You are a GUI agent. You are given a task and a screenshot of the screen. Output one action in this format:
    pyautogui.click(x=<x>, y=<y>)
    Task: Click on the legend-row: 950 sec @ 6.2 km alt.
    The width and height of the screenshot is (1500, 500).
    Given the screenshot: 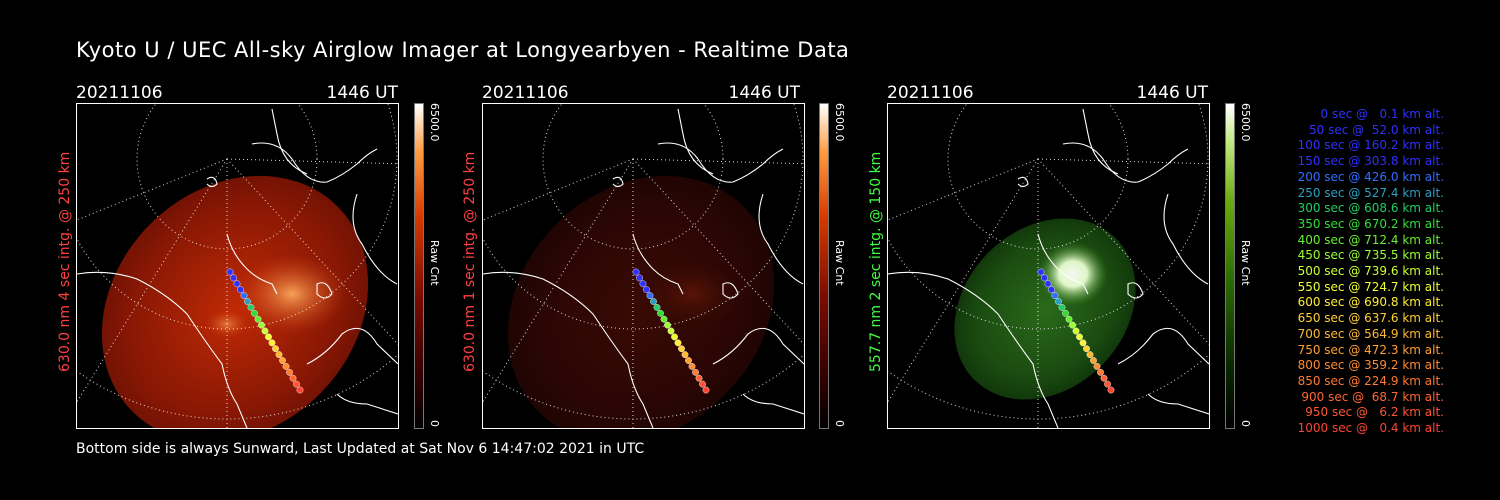 What is the action you would take?
    pyautogui.click(x=1374, y=412)
    